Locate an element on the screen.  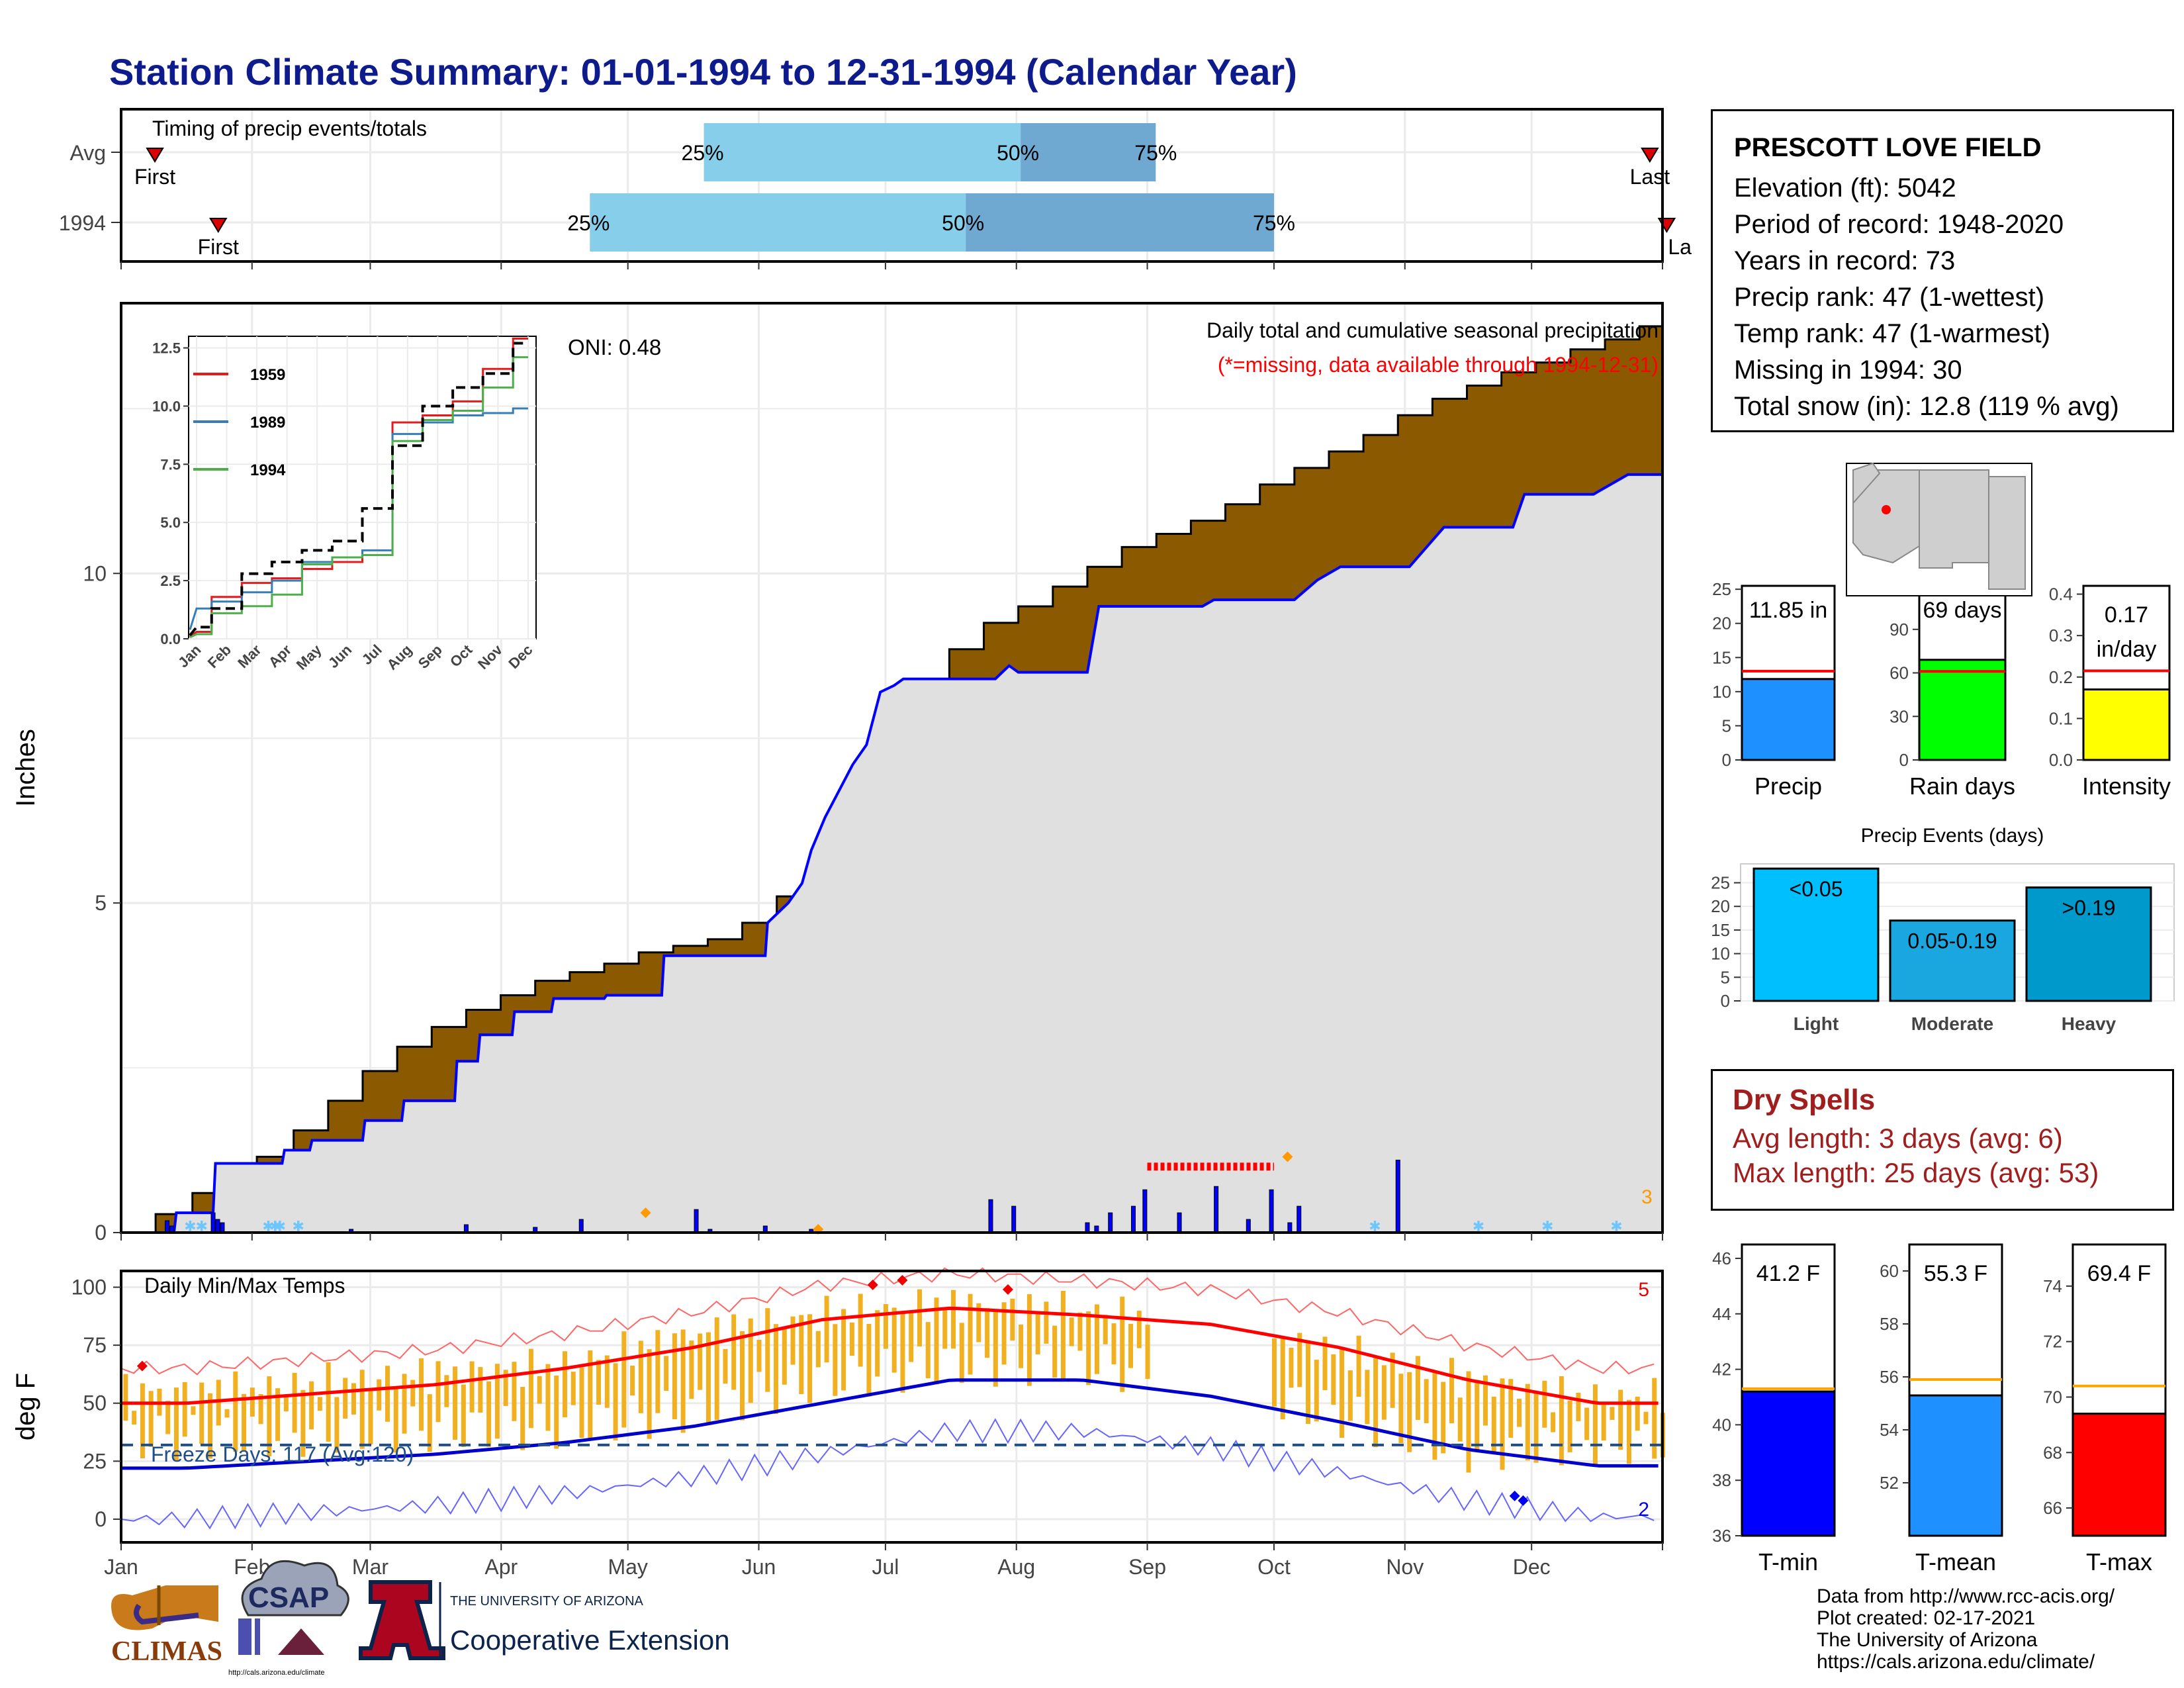
station-snow: Total snow (in): 12.8 (119 % avg) is located at coordinates (1926, 406).